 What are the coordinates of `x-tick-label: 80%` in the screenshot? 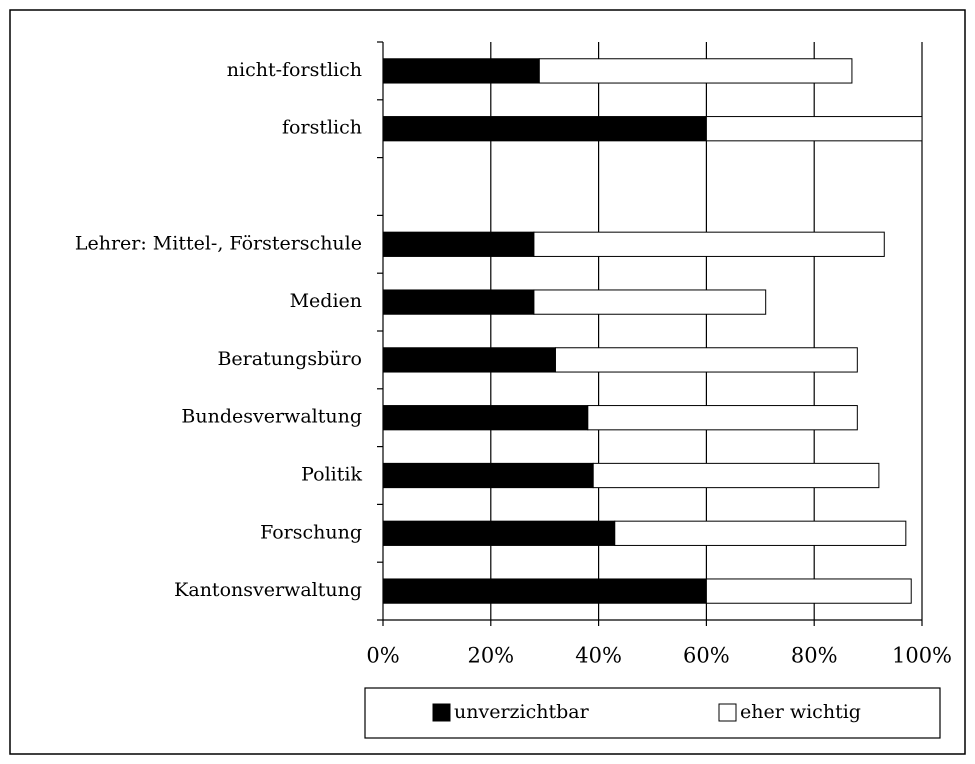 It's located at (814, 656).